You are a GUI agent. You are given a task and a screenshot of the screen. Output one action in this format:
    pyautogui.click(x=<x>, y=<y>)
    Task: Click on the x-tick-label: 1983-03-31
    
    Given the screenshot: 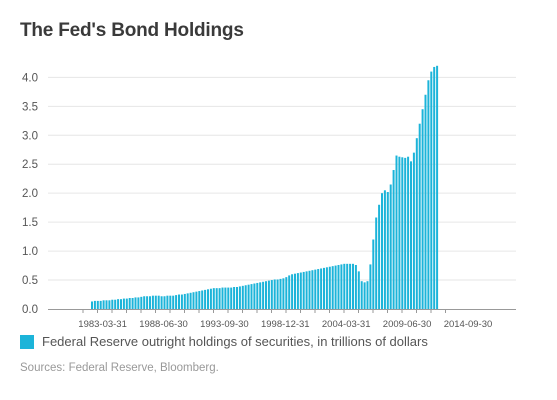 What is the action you would take?
    pyautogui.click(x=102, y=324)
    